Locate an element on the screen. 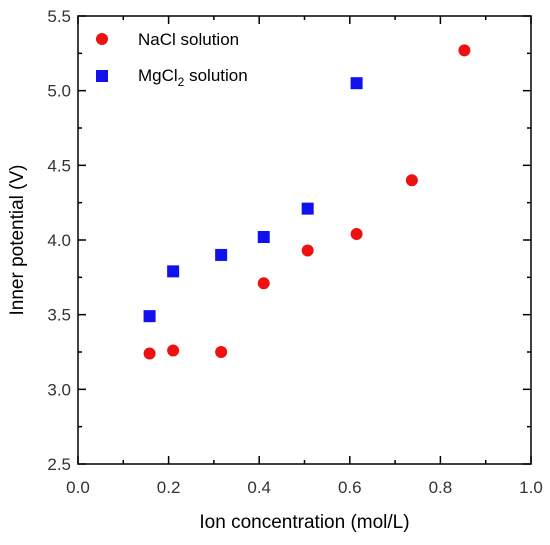 This screenshot has width=550, height=545. legend-marker-nacl is located at coordinates (102, 39).